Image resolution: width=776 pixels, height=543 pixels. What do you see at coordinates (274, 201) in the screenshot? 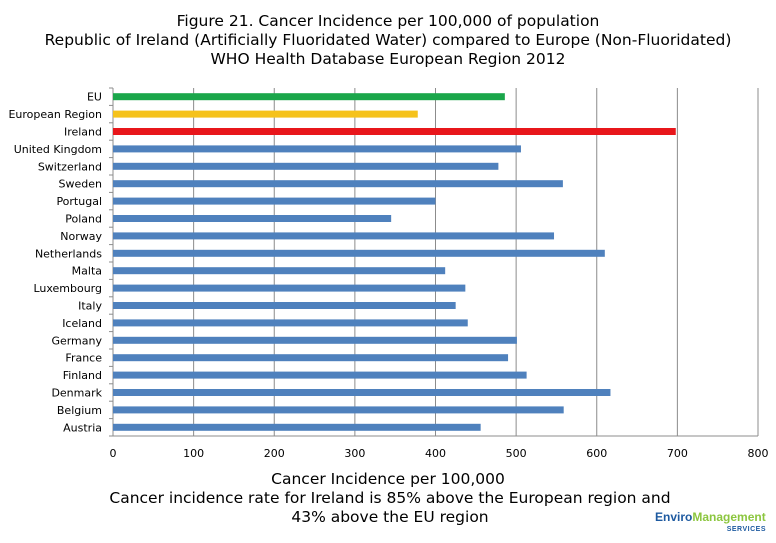
I see `bar-portugal` at bounding box center [274, 201].